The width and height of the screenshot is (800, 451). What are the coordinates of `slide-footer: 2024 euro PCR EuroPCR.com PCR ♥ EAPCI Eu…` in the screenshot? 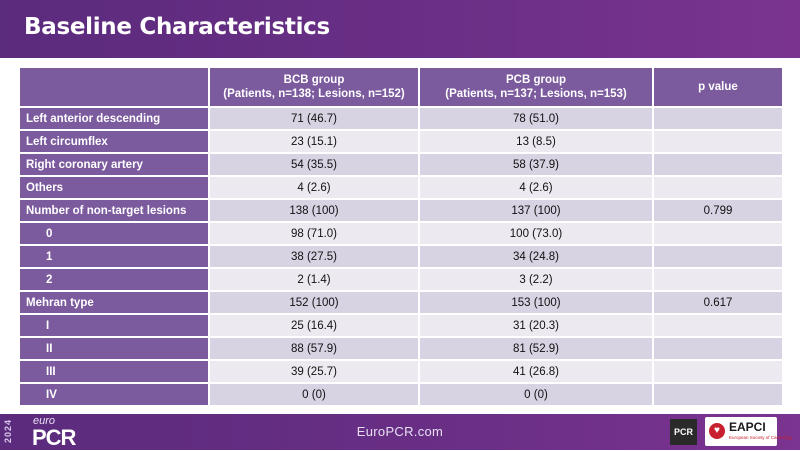 It's located at (400, 432).